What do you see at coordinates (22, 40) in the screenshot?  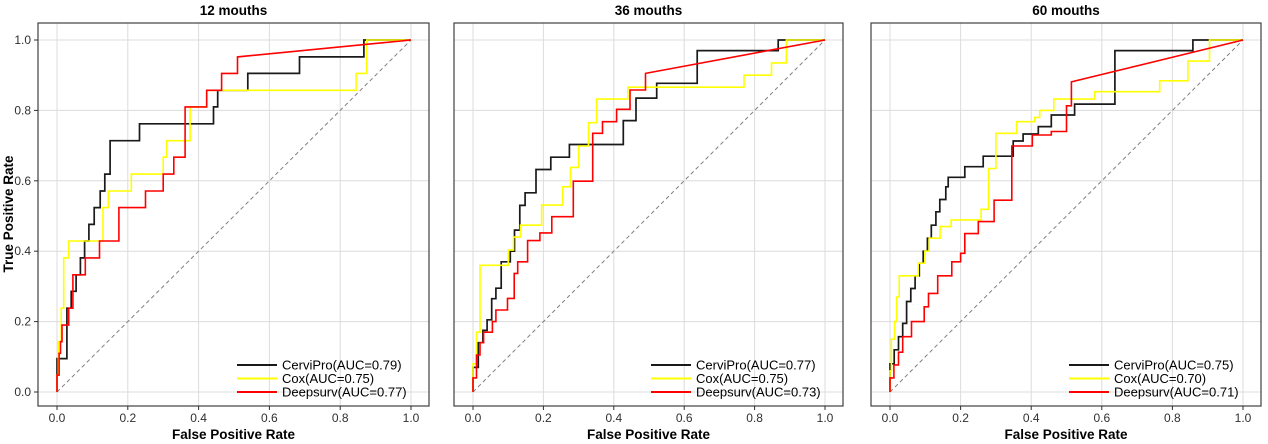 I see `y-tick-label: 1.0` at bounding box center [22, 40].